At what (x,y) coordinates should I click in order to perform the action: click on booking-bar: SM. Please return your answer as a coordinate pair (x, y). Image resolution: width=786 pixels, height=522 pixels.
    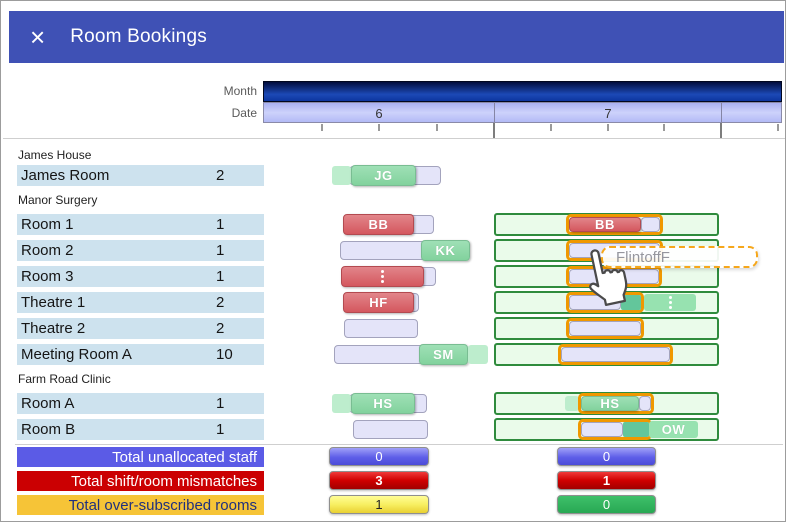
    Looking at the image, I should click on (443, 354).